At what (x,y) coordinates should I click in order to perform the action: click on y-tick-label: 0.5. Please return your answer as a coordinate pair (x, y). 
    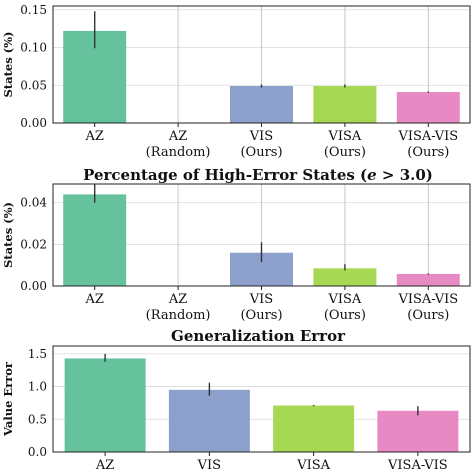
    Looking at the image, I should click on (37, 419).